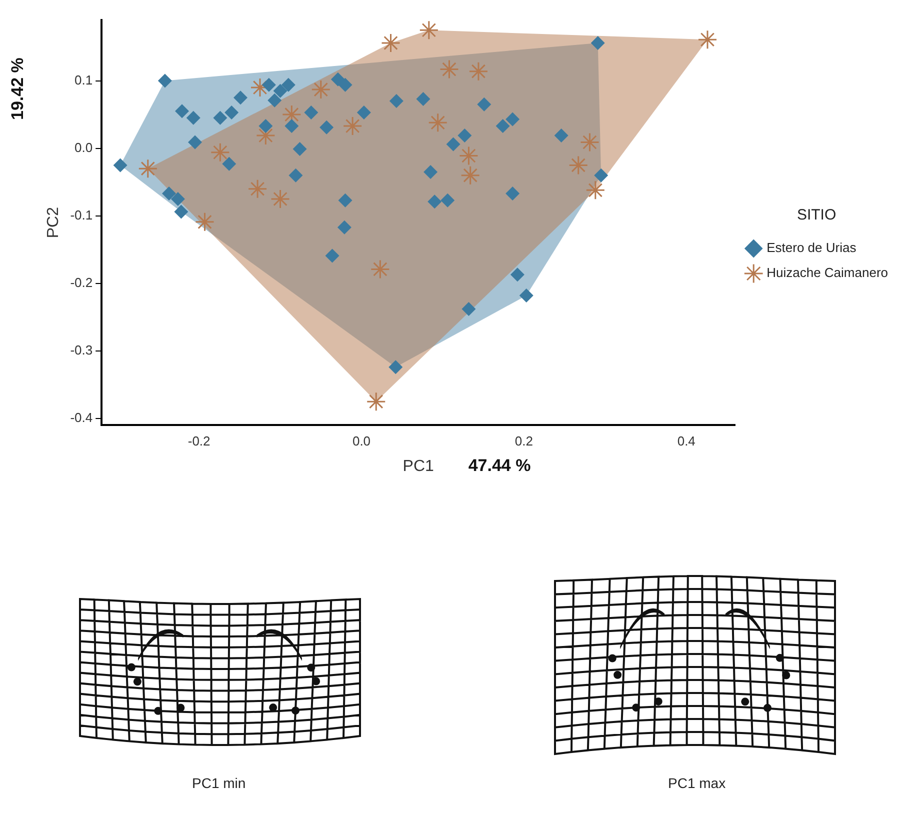 The image size is (918, 814). What do you see at coordinates (816, 215) in the screenshot?
I see `legend-title: SITIO` at bounding box center [816, 215].